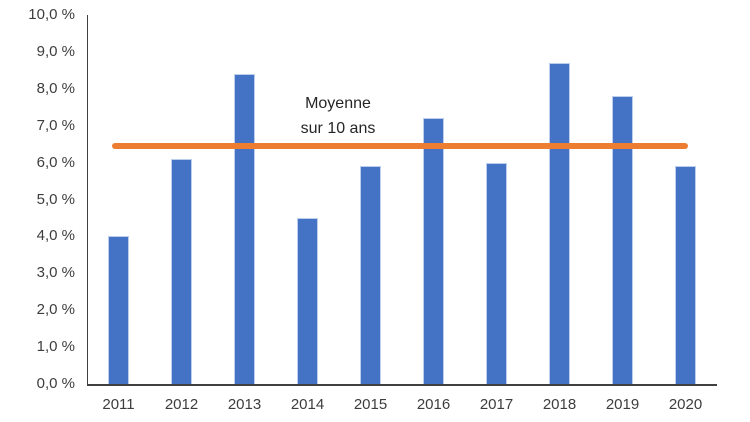 This screenshot has height=422, width=750. Describe the element at coordinates (433, 251) in the screenshot. I see `bar-2016` at that location.